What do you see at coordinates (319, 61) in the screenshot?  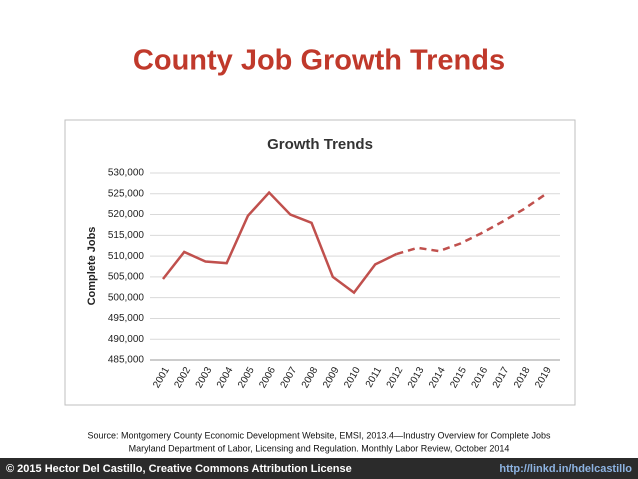 I see `slide-title: County Job Growth Trends` at bounding box center [319, 61].